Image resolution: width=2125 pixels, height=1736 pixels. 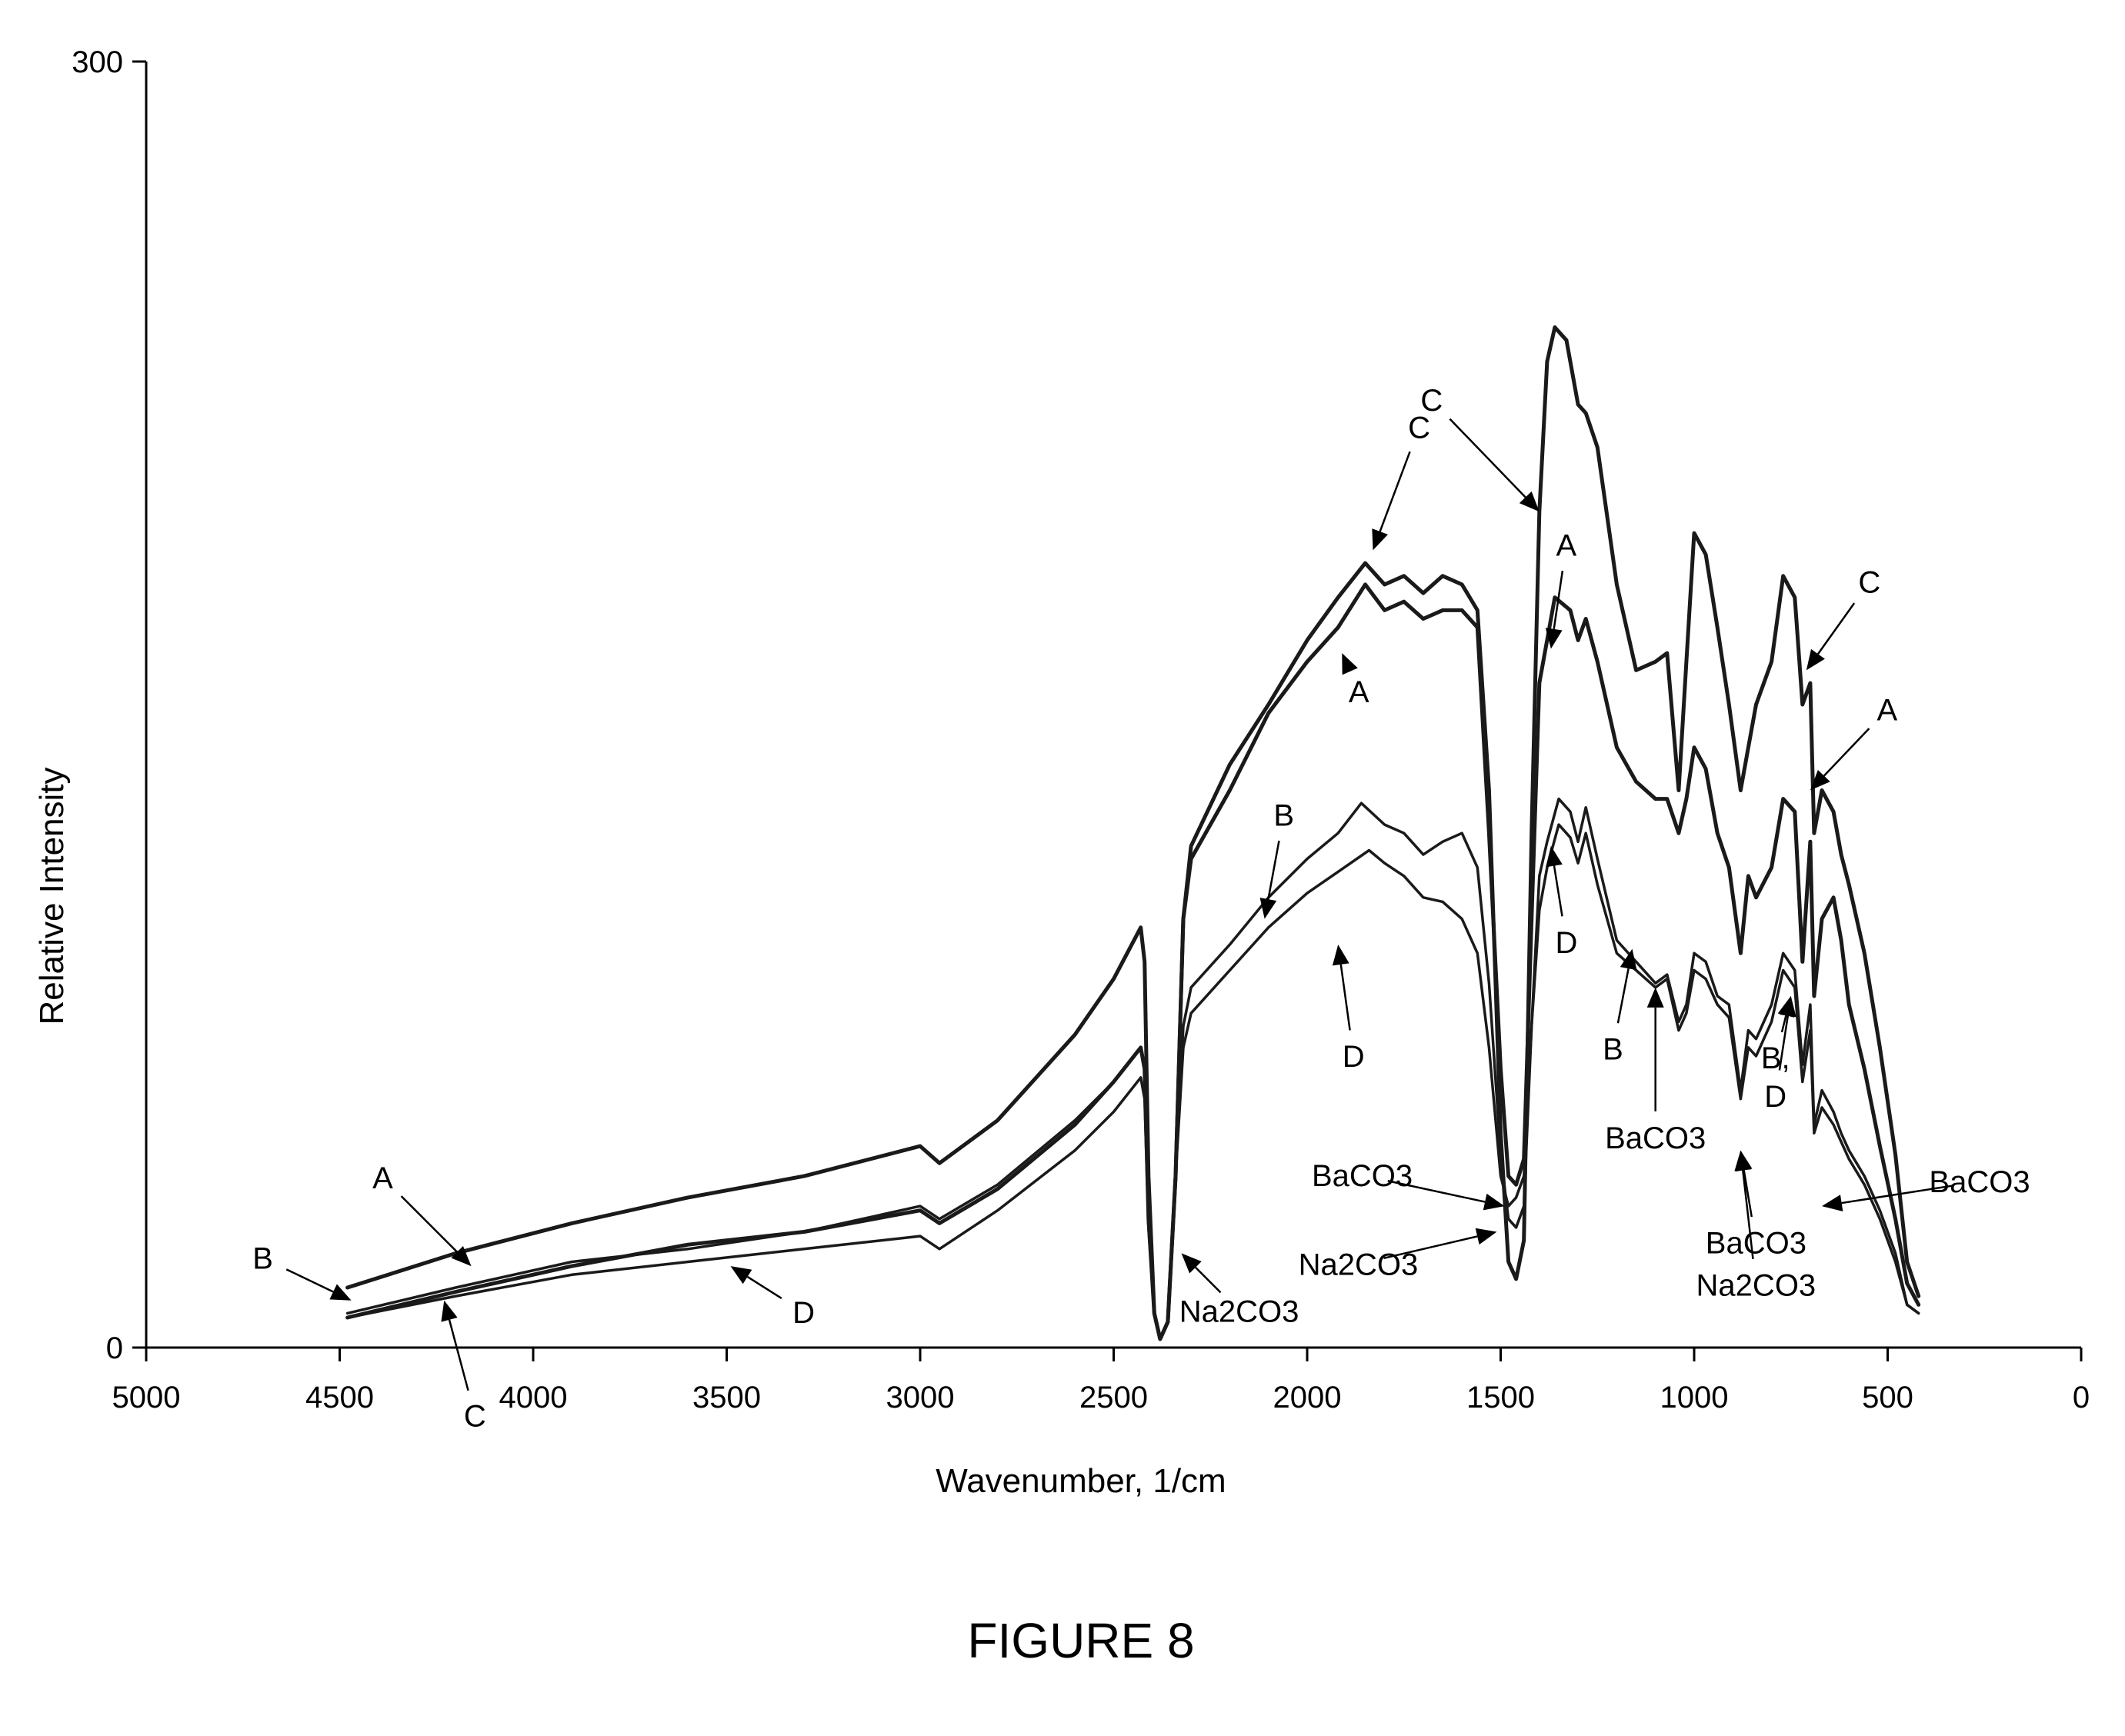 I want to click on x-tick-label: 500, so click(x=1888, y=1397).